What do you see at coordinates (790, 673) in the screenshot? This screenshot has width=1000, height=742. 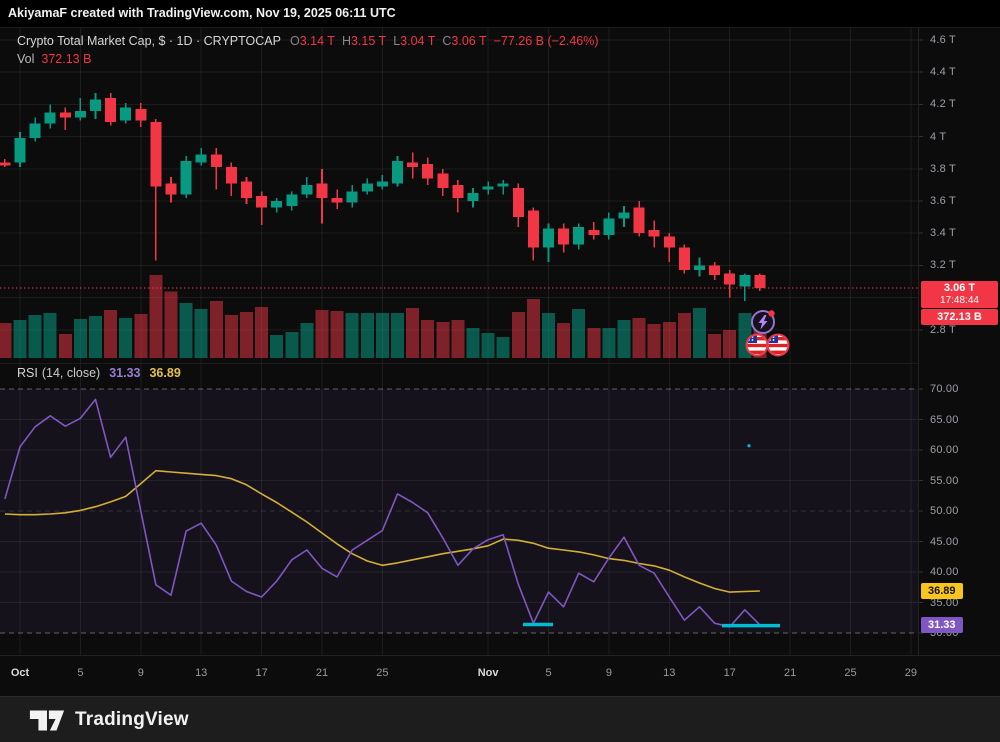 I see `time-scale-label: 21` at bounding box center [790, 673].